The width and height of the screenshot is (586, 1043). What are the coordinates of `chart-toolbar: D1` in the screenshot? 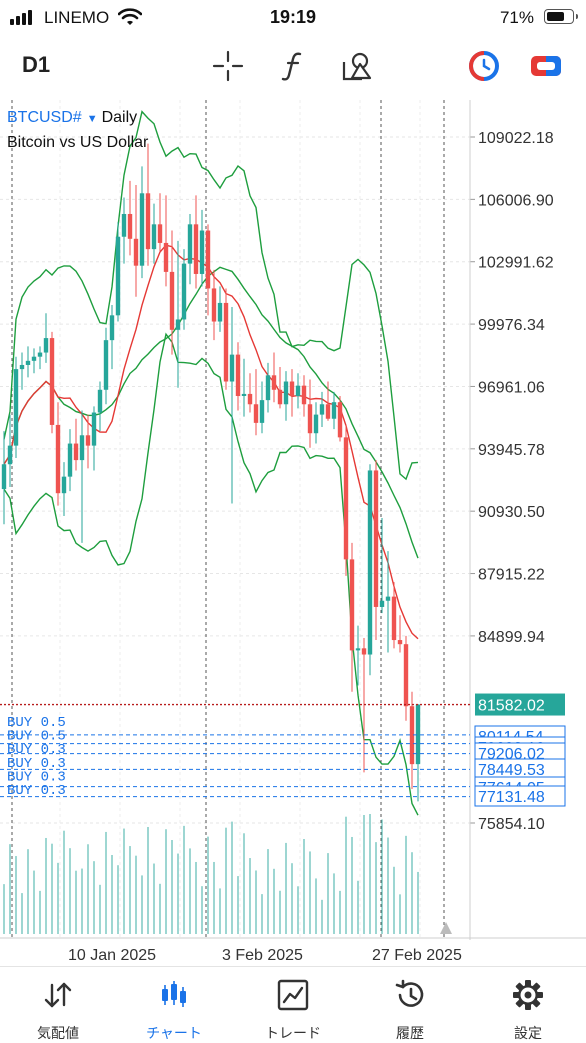 It's located at (293, 66).